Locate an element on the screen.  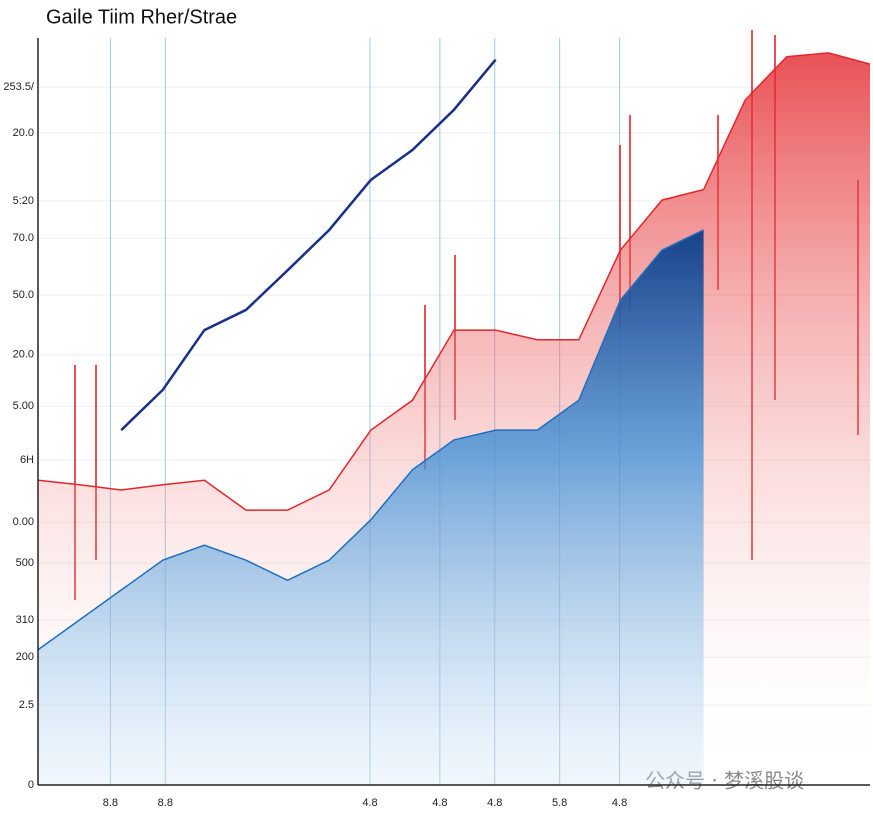
y-tick-label: 200 is located at coordinates (25, 657).